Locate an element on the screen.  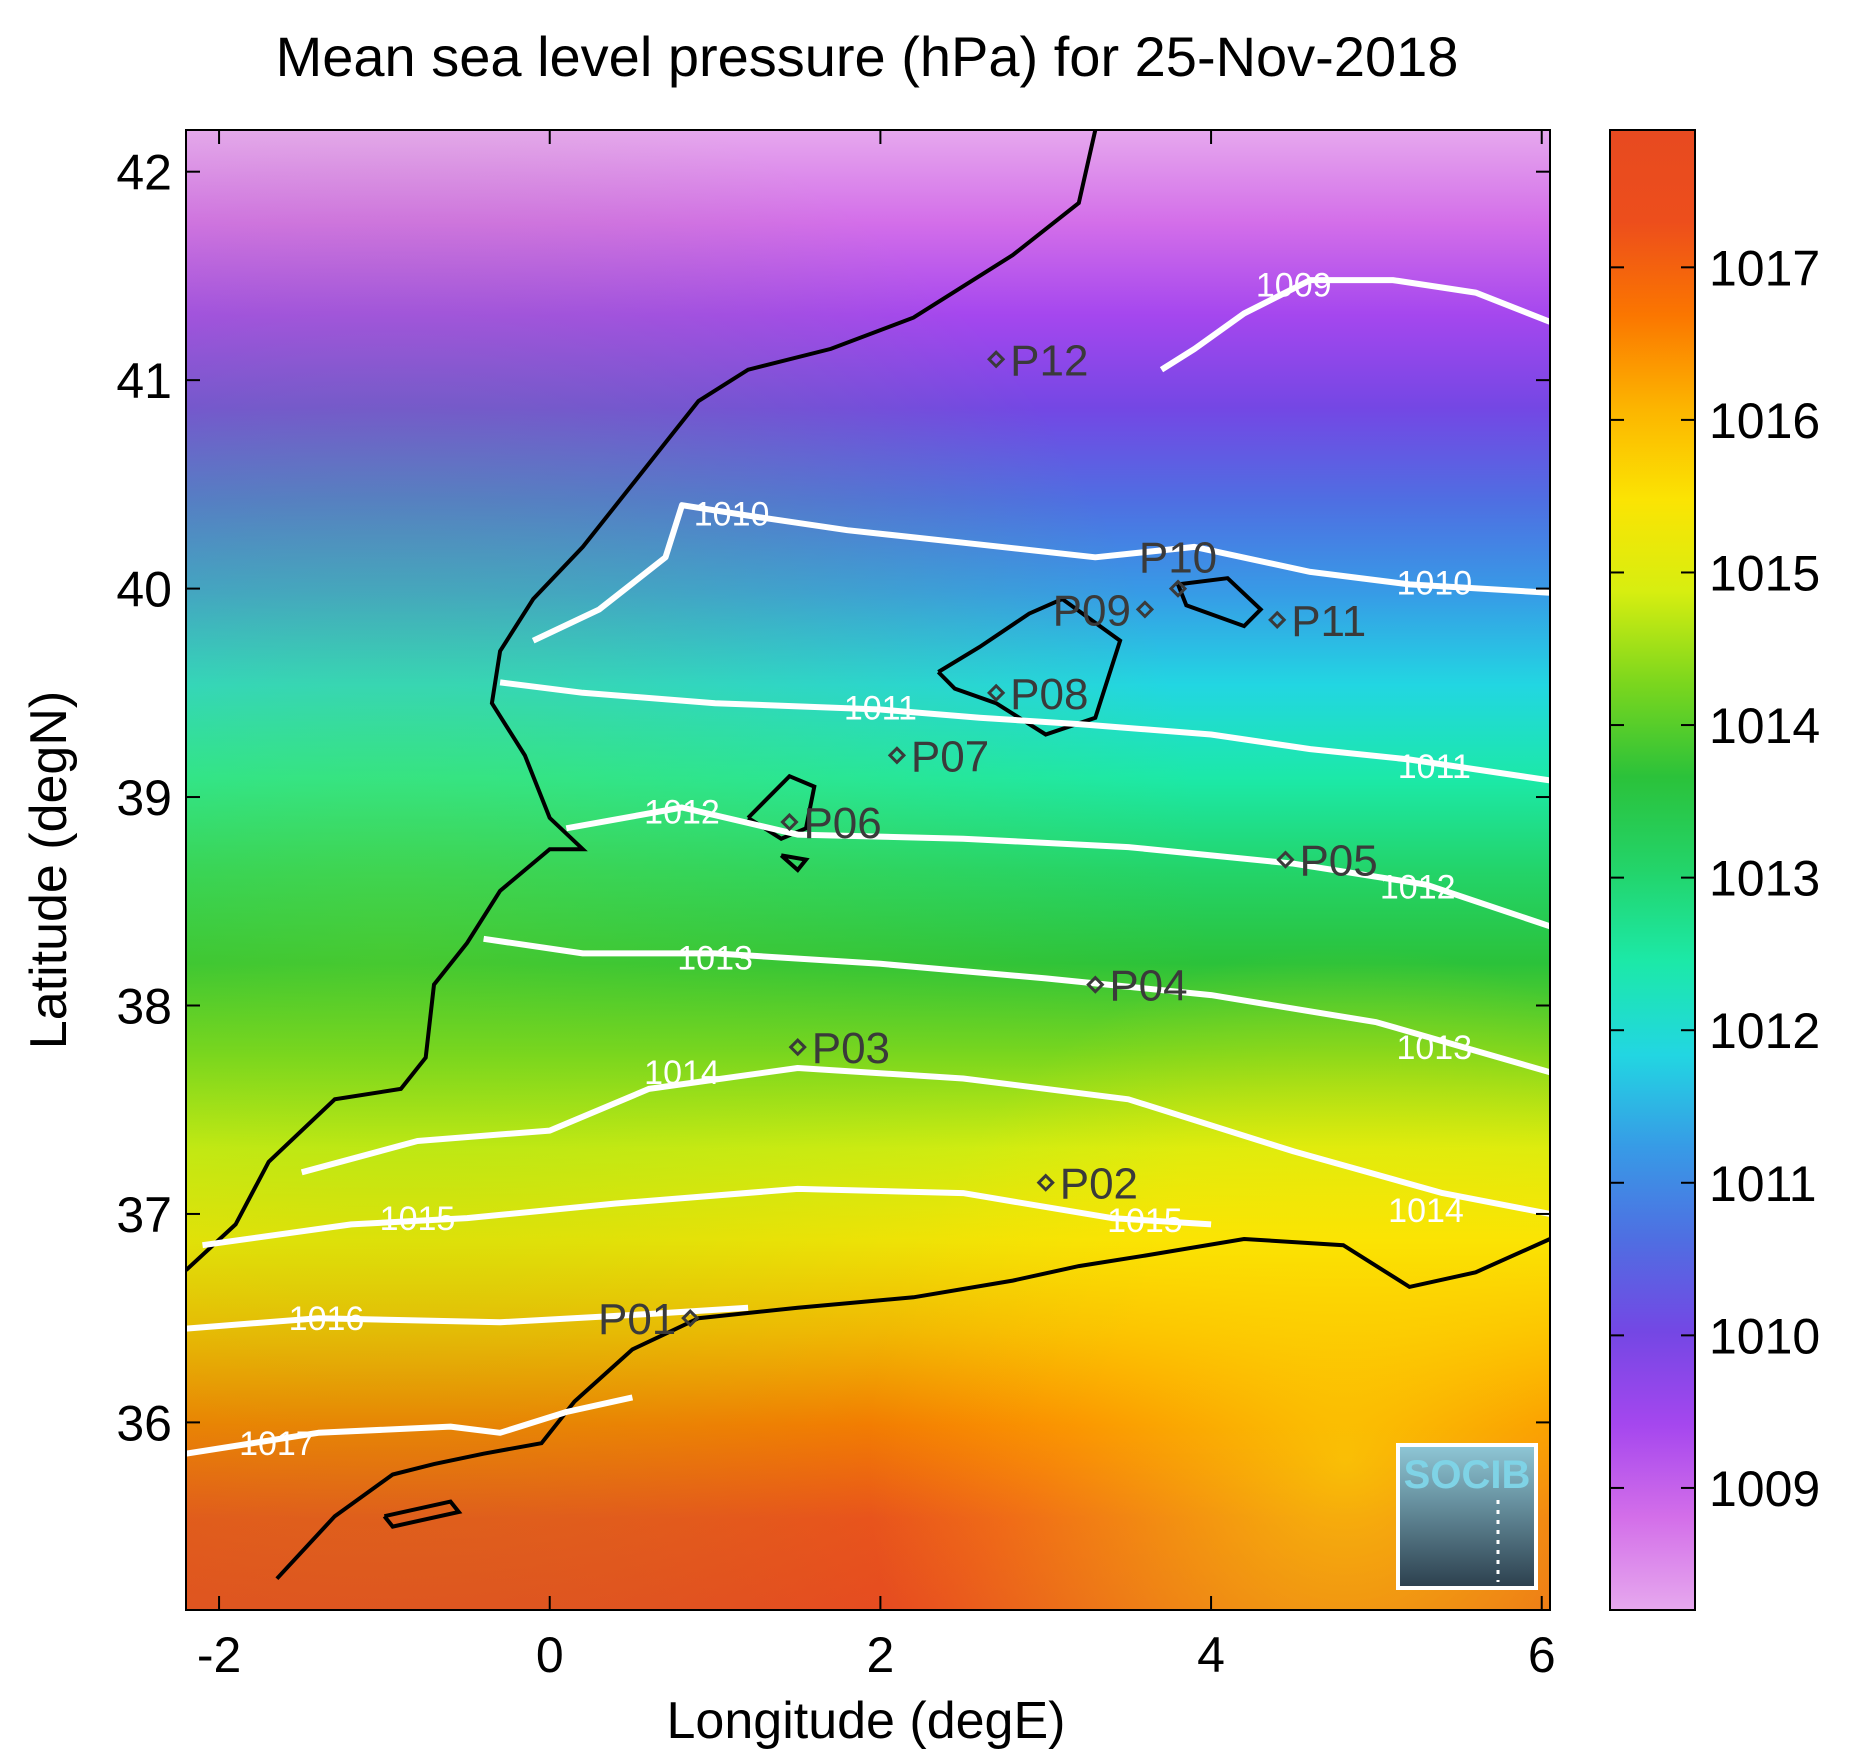
logo-text: SOCIB is located at coordinates (1467, 1475).